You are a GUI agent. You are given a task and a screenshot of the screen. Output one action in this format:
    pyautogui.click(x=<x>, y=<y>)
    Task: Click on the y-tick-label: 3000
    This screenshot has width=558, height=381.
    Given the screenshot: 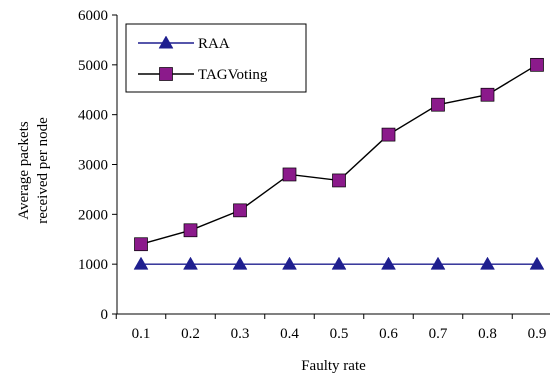 What is the action you would take?
    pyautogui.click(x=93, y=166)
    